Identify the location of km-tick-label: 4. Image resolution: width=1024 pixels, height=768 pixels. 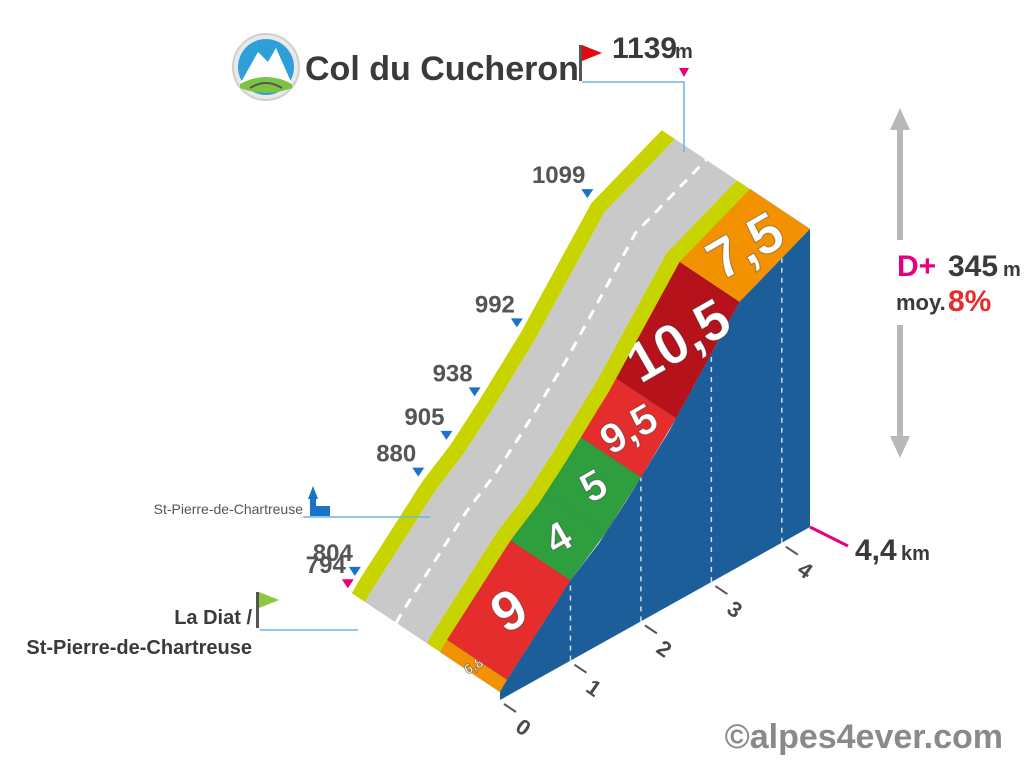
(805, 570).